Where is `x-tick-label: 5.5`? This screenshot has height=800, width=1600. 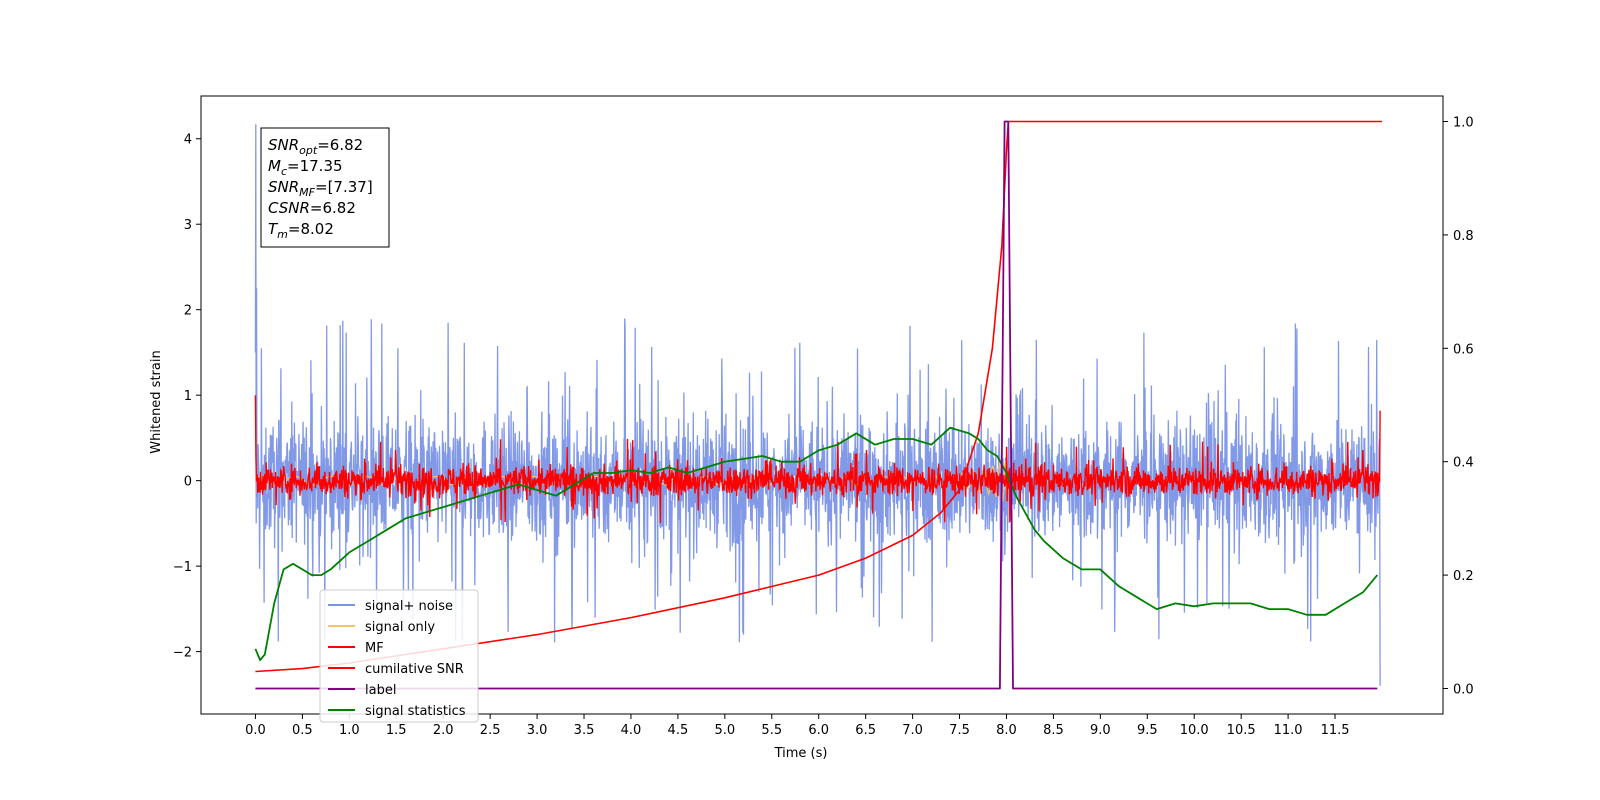 x-tick-label: 5.5 is located at coordinates (771, 730).